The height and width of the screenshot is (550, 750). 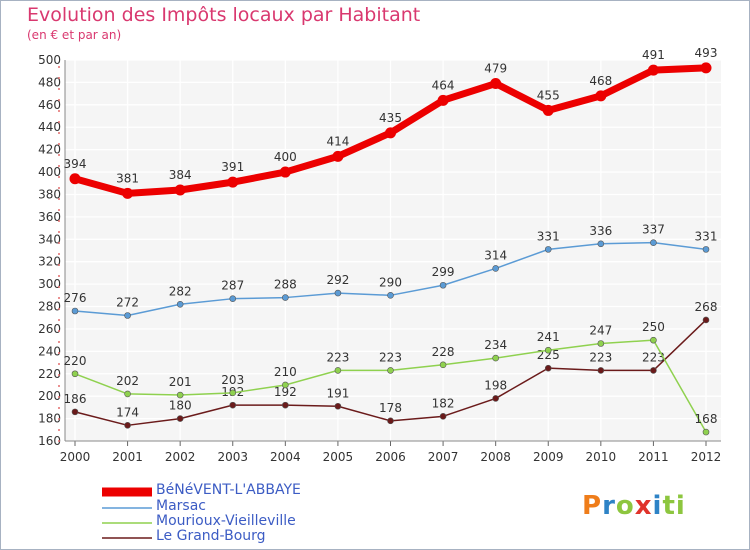 What do you see at coordinates (706, 307) in the screenshot?
I see `data-label: 268` at bounding box center [706, 307].